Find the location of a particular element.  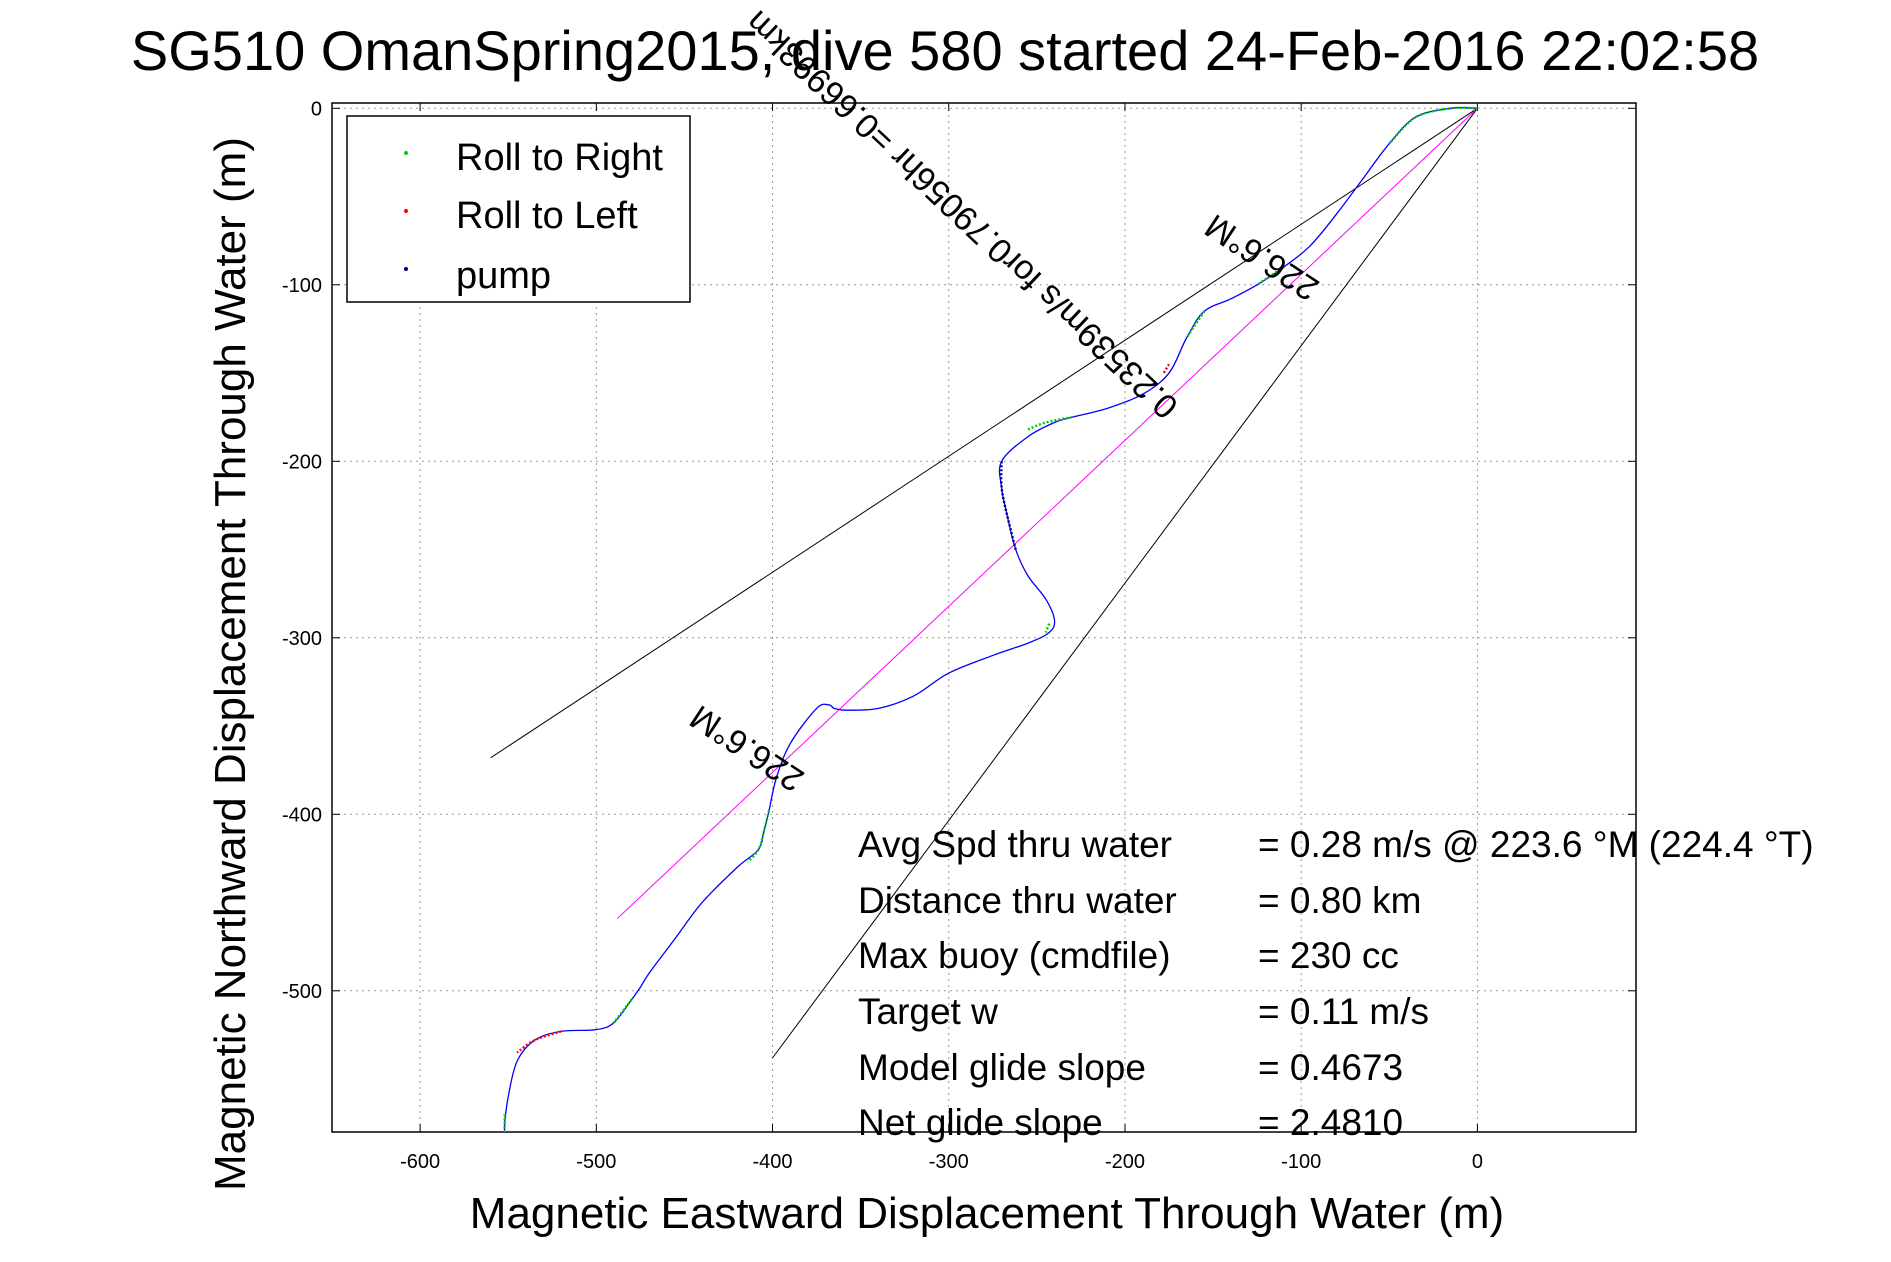

legend-box is located at coordinates (518, 209).